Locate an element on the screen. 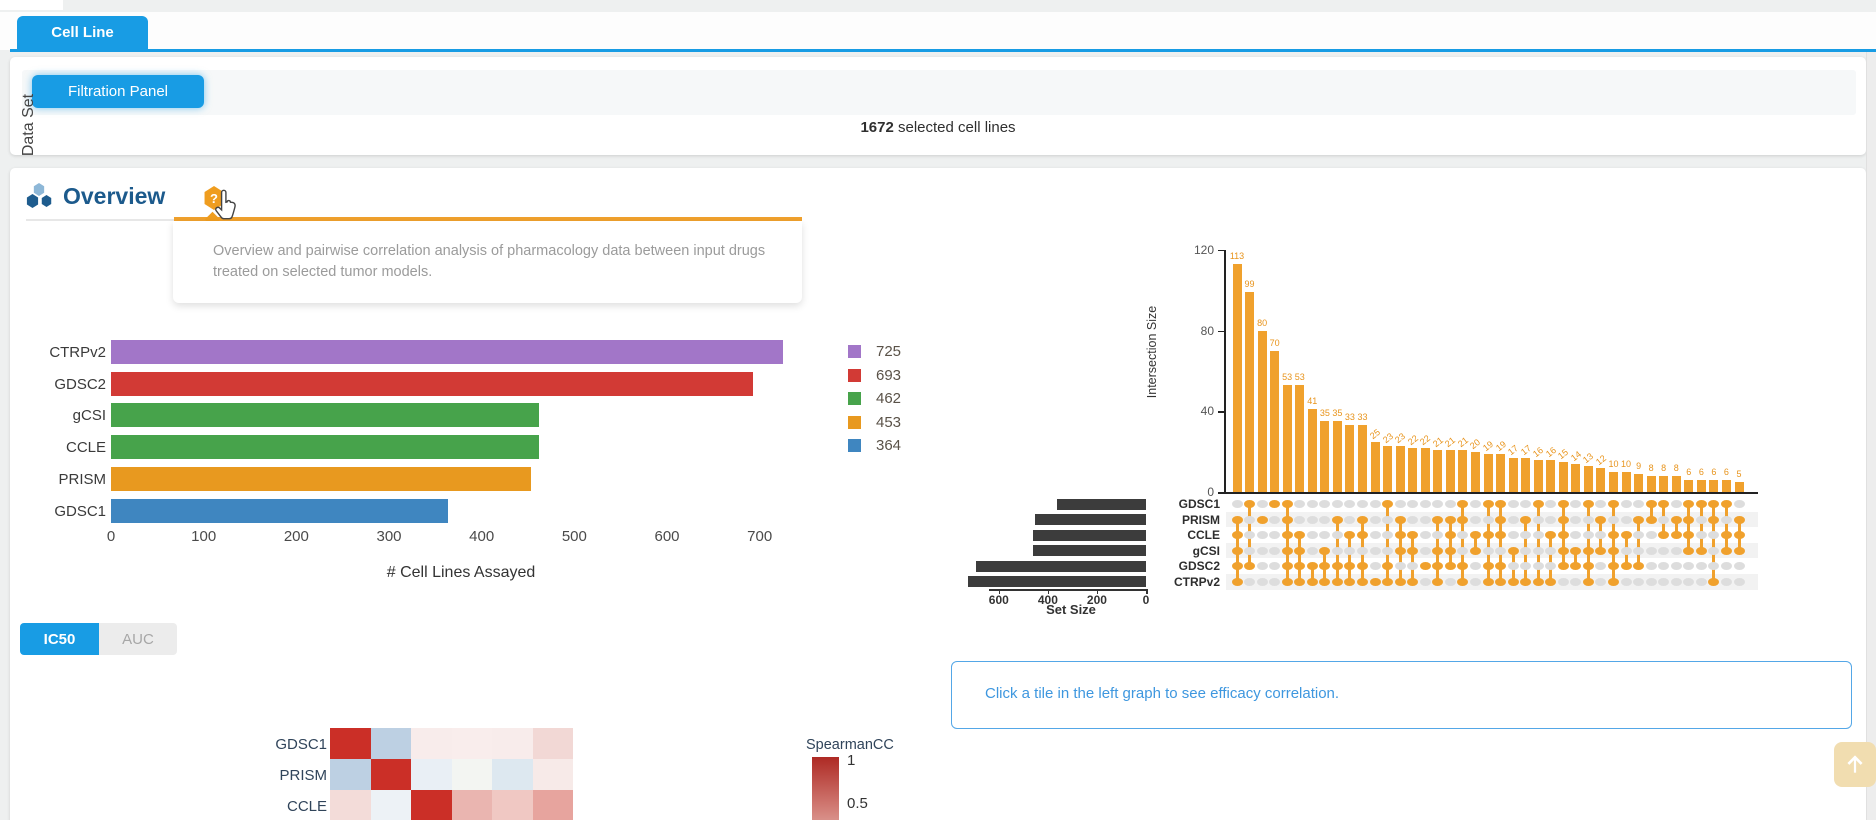  toggle-ic50-button: IC50 is located at coordinates (59, 639).